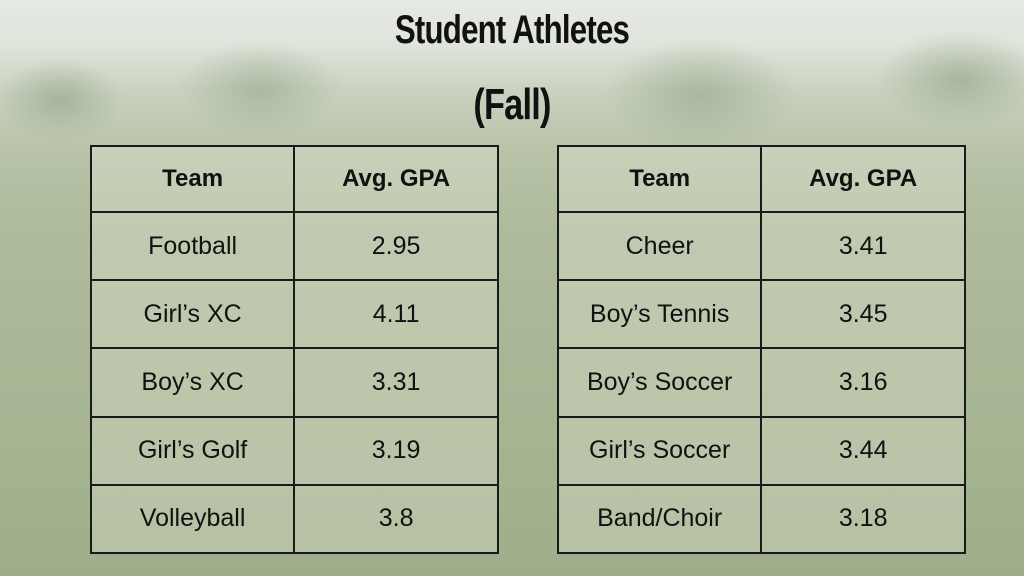 This screenshot has width=1024, height=576. I want to click on team-cell: Girl’s XC, so click(192, 314).